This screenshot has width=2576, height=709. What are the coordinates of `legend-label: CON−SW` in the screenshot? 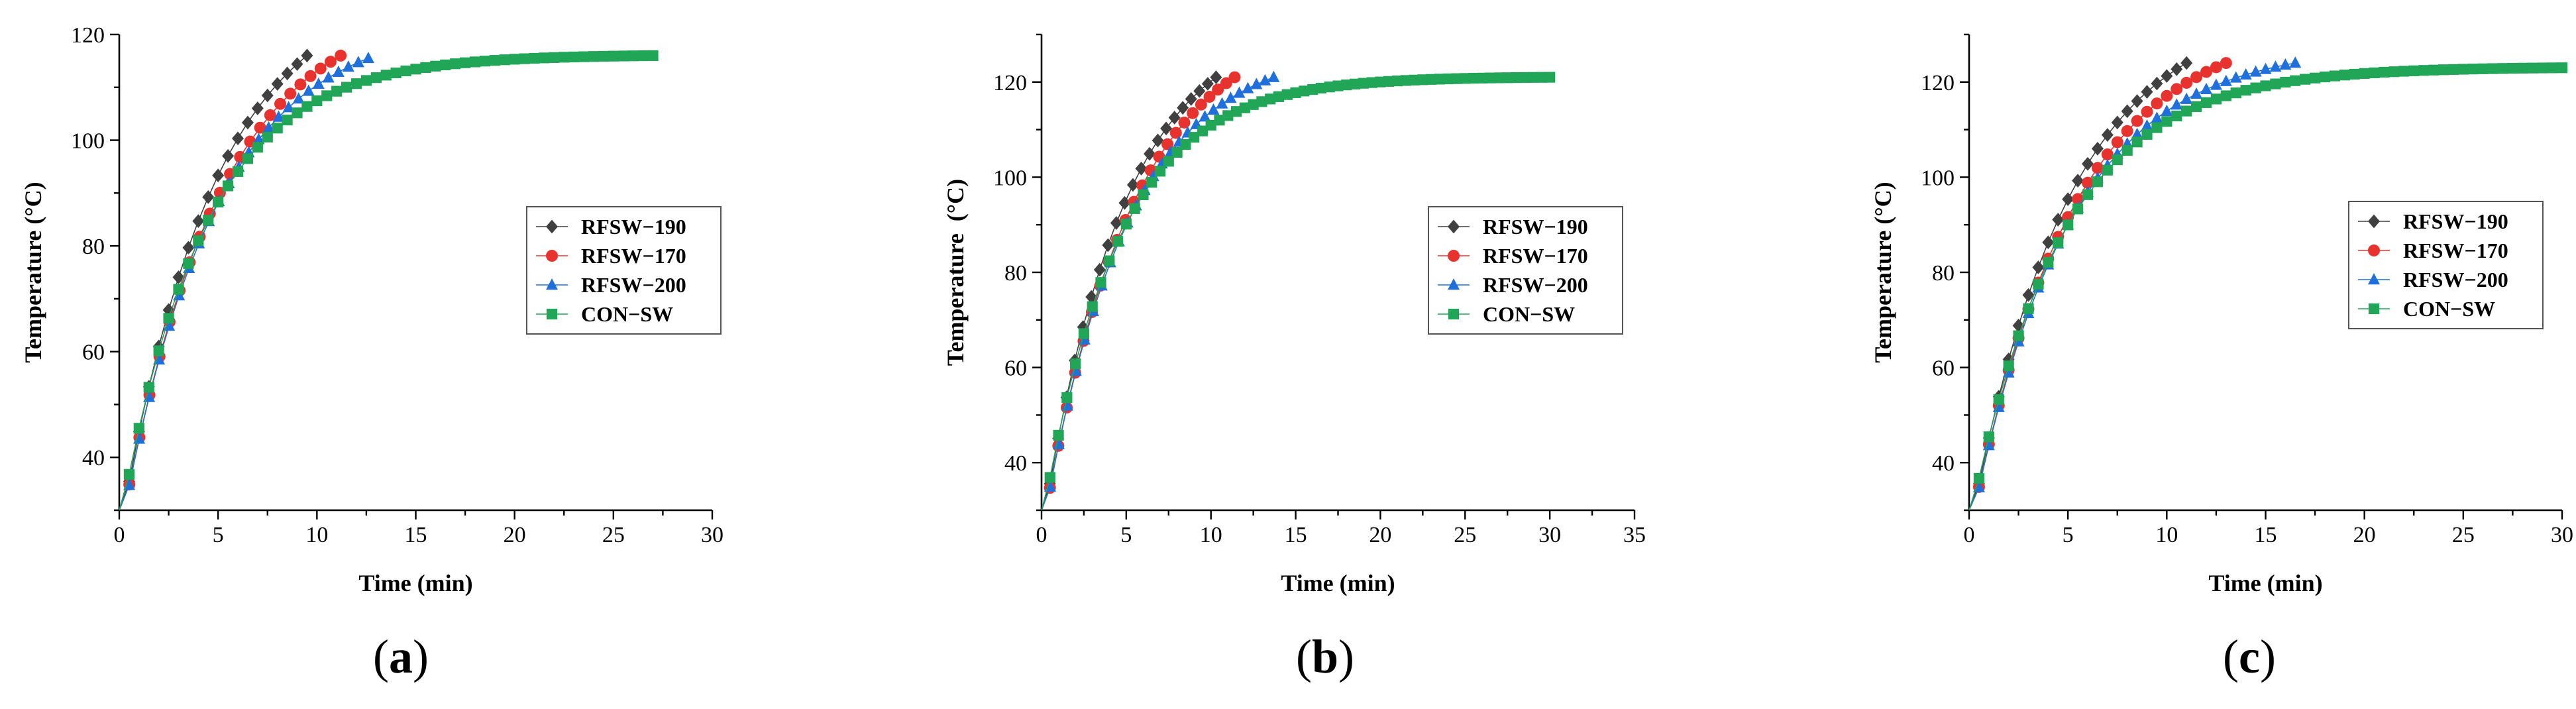 It's located at (627, 314).